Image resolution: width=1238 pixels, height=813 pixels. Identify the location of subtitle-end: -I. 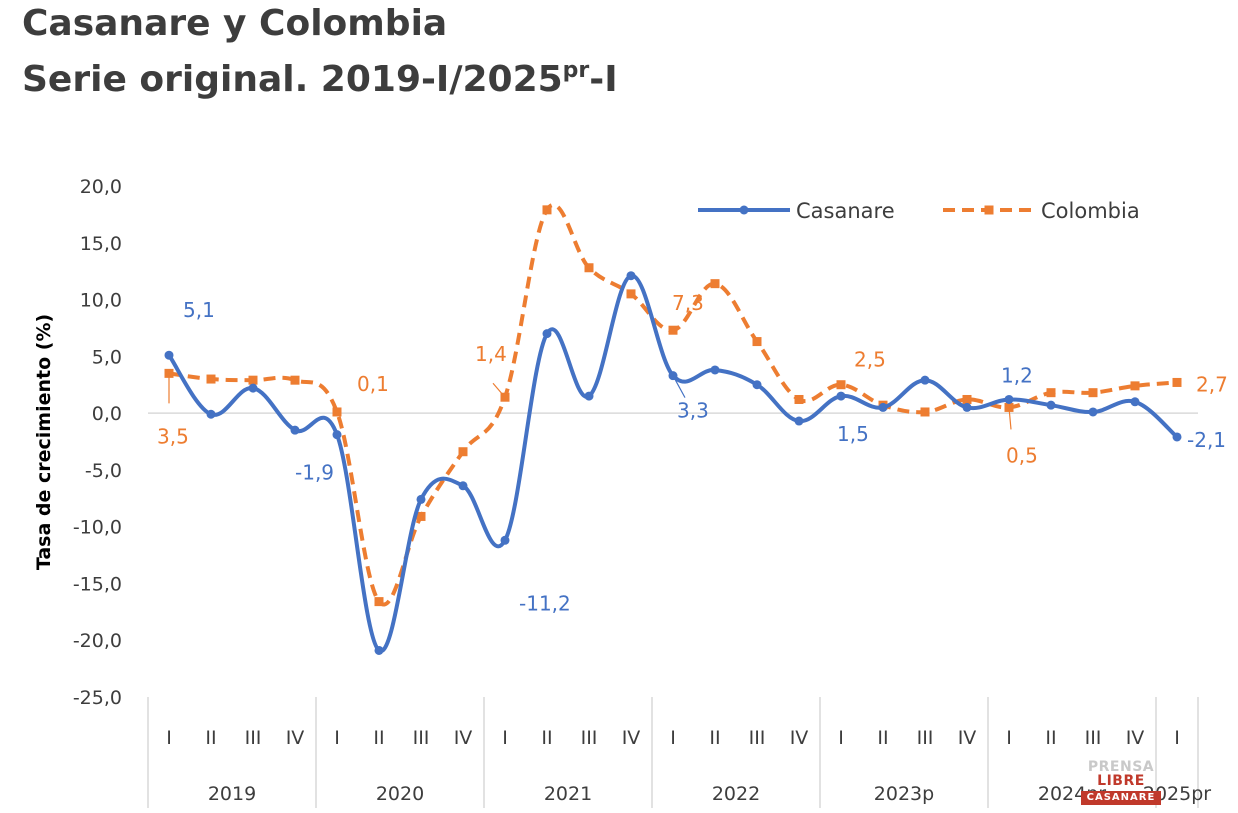
(603, 79).